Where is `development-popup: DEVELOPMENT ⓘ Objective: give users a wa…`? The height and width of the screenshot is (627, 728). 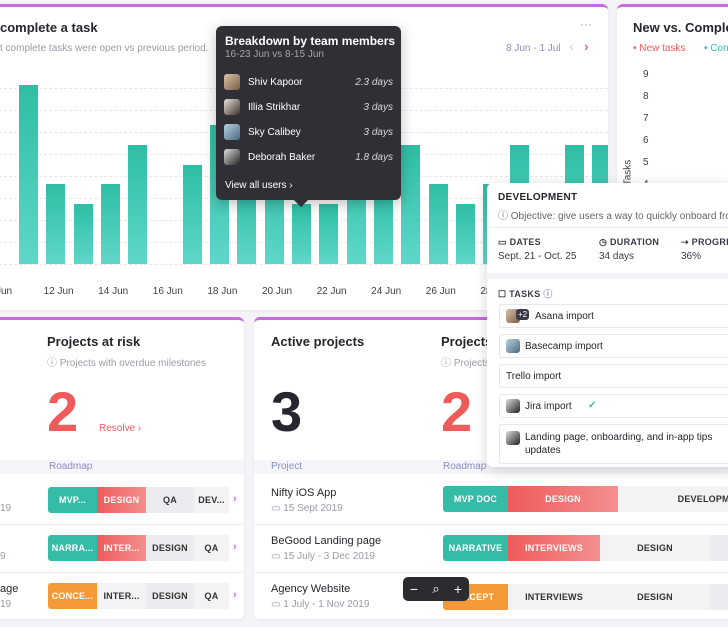
development-popup: DEVELOPMENT ⓘ Objective: give users a wa… is located at coordinates (607, 325).